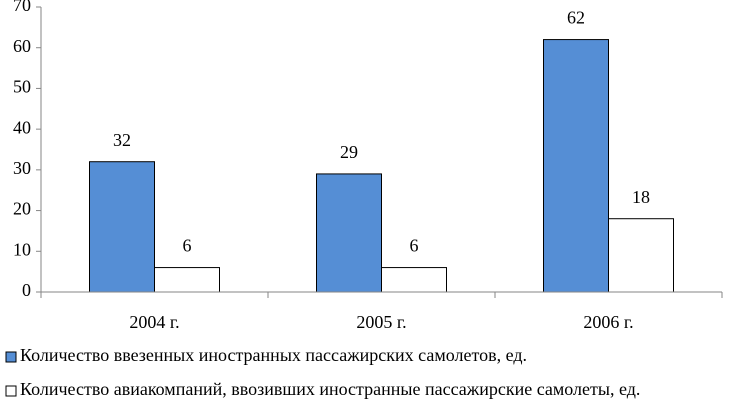 The image size is (740, 402). What do you see at coordinates (122, 140) in the screenshot?
I see `data-label: 32` at bounding box center [122, 140].